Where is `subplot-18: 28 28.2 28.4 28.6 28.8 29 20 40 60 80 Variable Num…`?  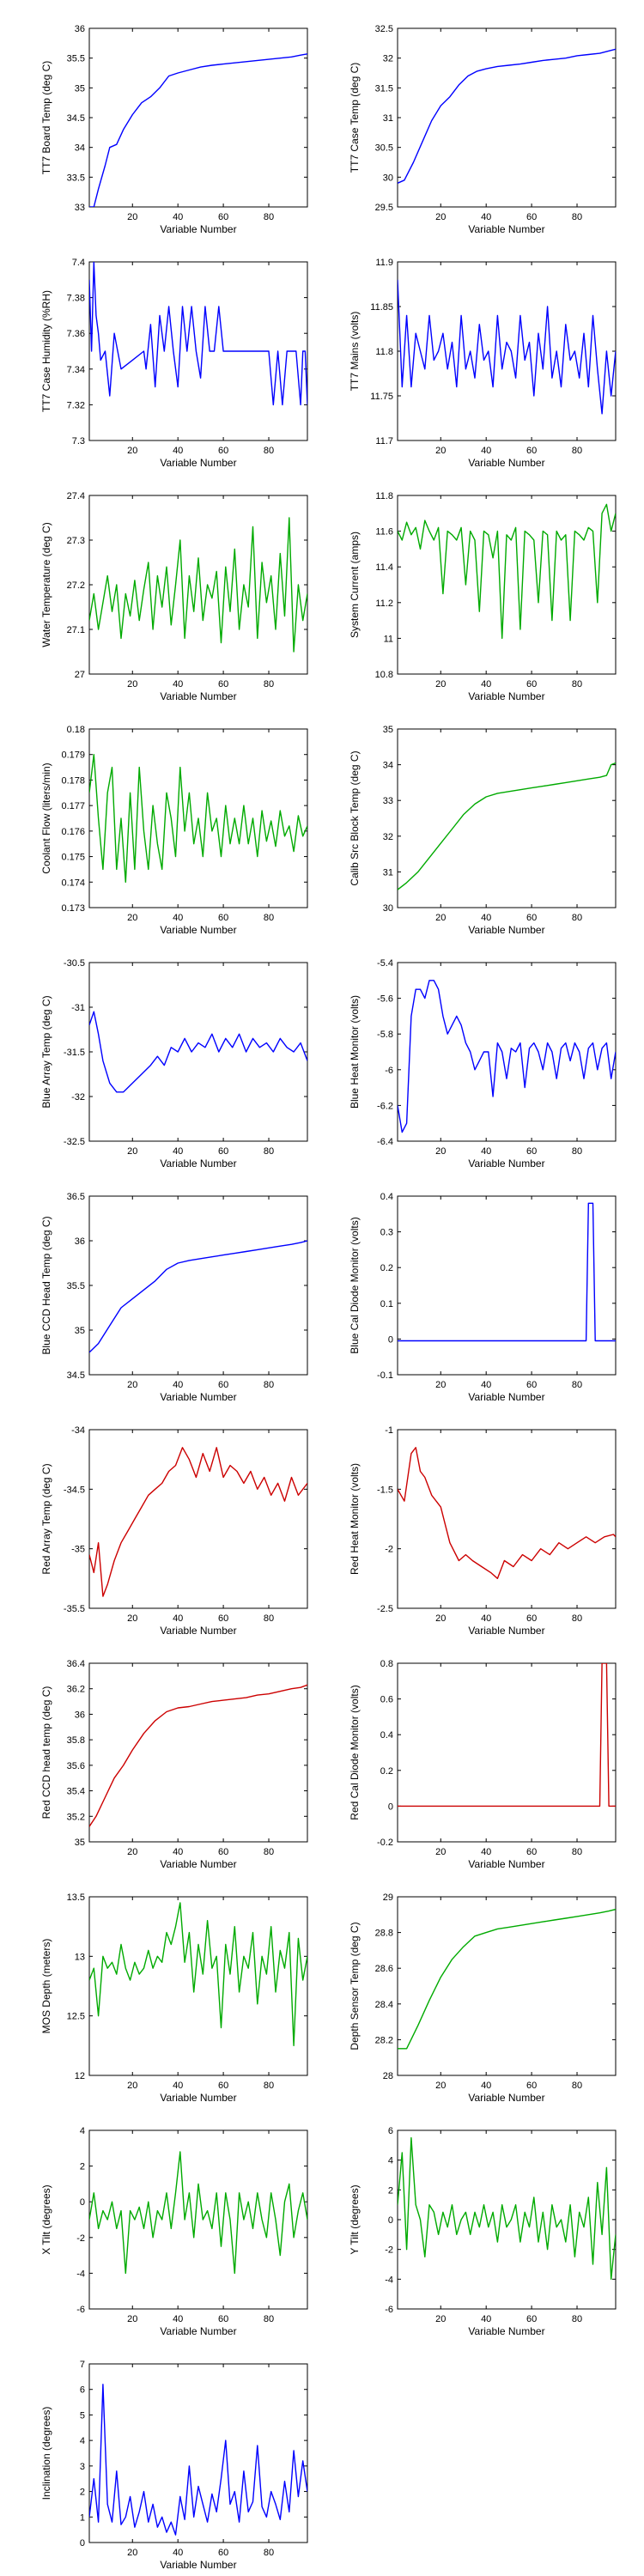 subplot-18: 28 28.2 28.4 28.6 28.8 29 20 40 60 80 Variable Num… is located at coordinates (483, 1998).